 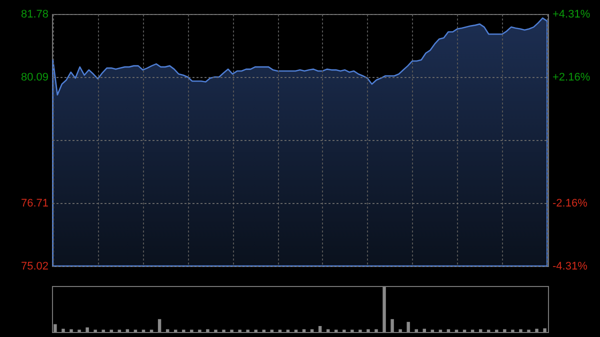 What do you see at coordinates (34, 266) in the screenshot?
I see `y-tick-label: 75.02` at bounding box center [34, 266].